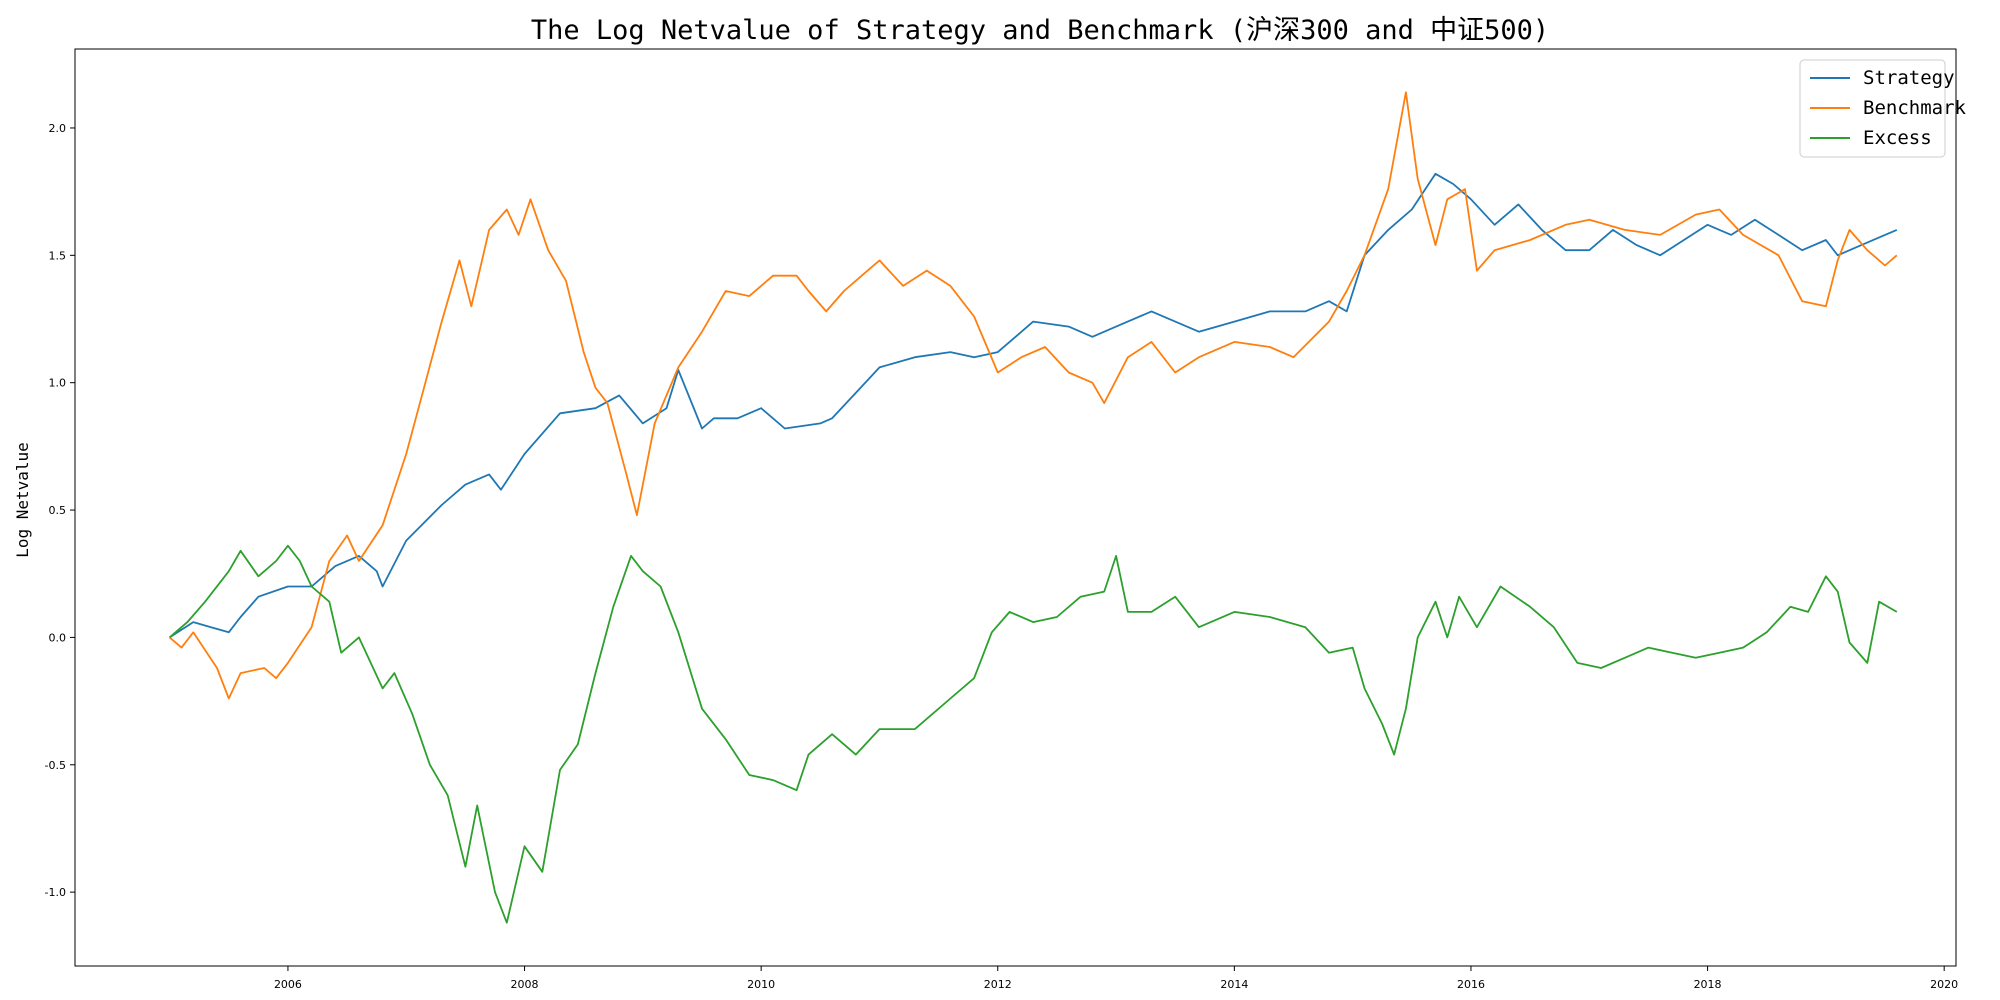 The height and width of the screenshot is (1000, 2000). I want to click on x-axis-ticks: 2006 2008 2010 2012 2014 2016 2018 2020, so click(1116, 978).